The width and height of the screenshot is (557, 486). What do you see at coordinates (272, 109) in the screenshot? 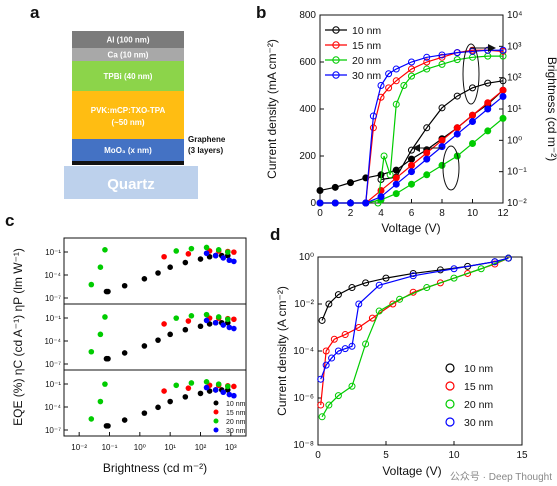
I see `chart-b-ylabel: Current density (mA cm⁻²)` at bounding box center [272, 109].